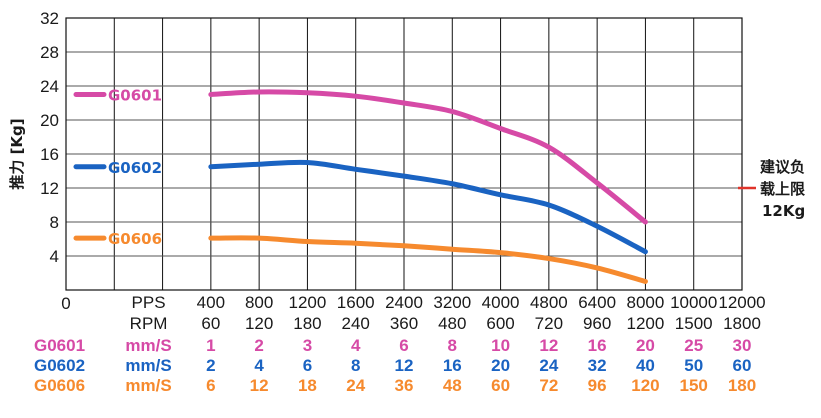  I want to click on pps-tick-label: 1200, so click(308, 302).